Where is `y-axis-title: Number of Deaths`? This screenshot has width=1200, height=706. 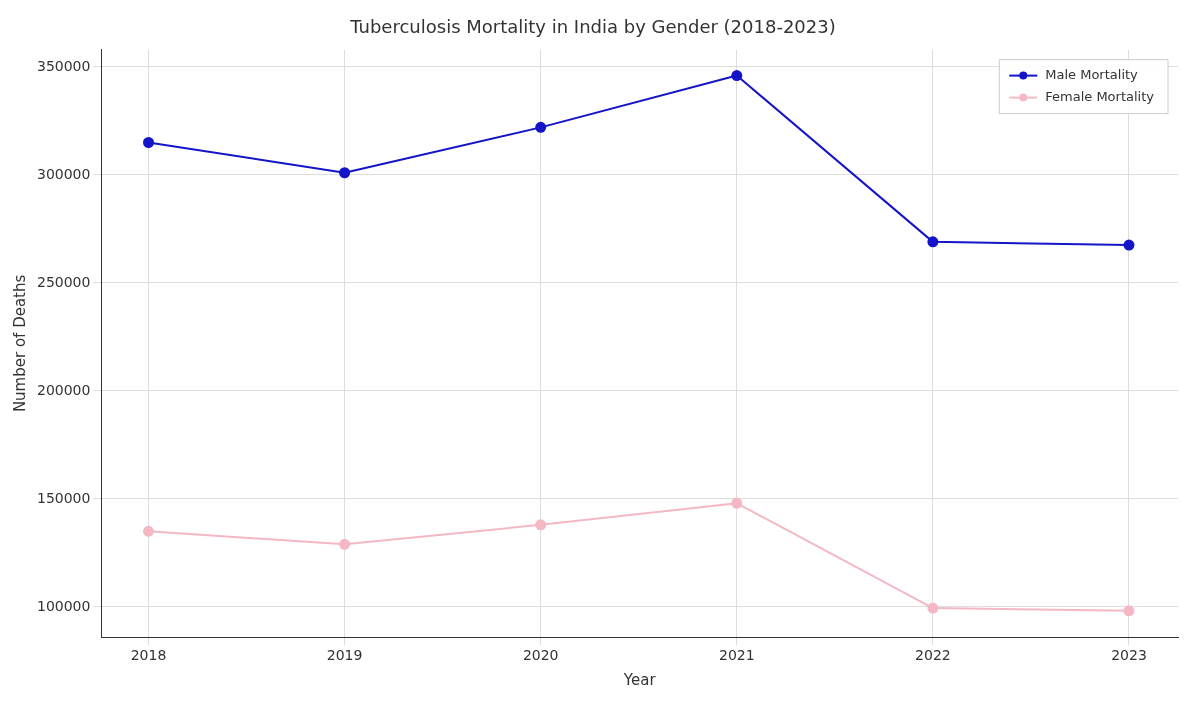 y-axis-title: Number of Deaths is located at coordinates (19, 343).